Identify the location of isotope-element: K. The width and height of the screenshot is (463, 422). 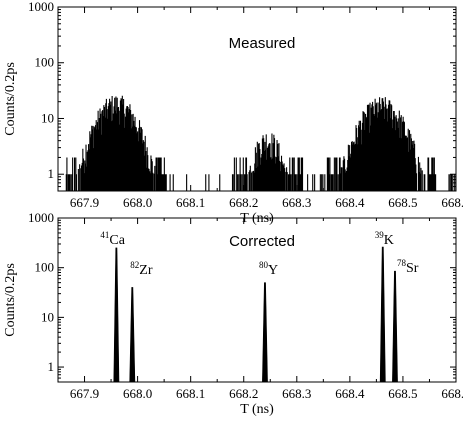
(389, 240).